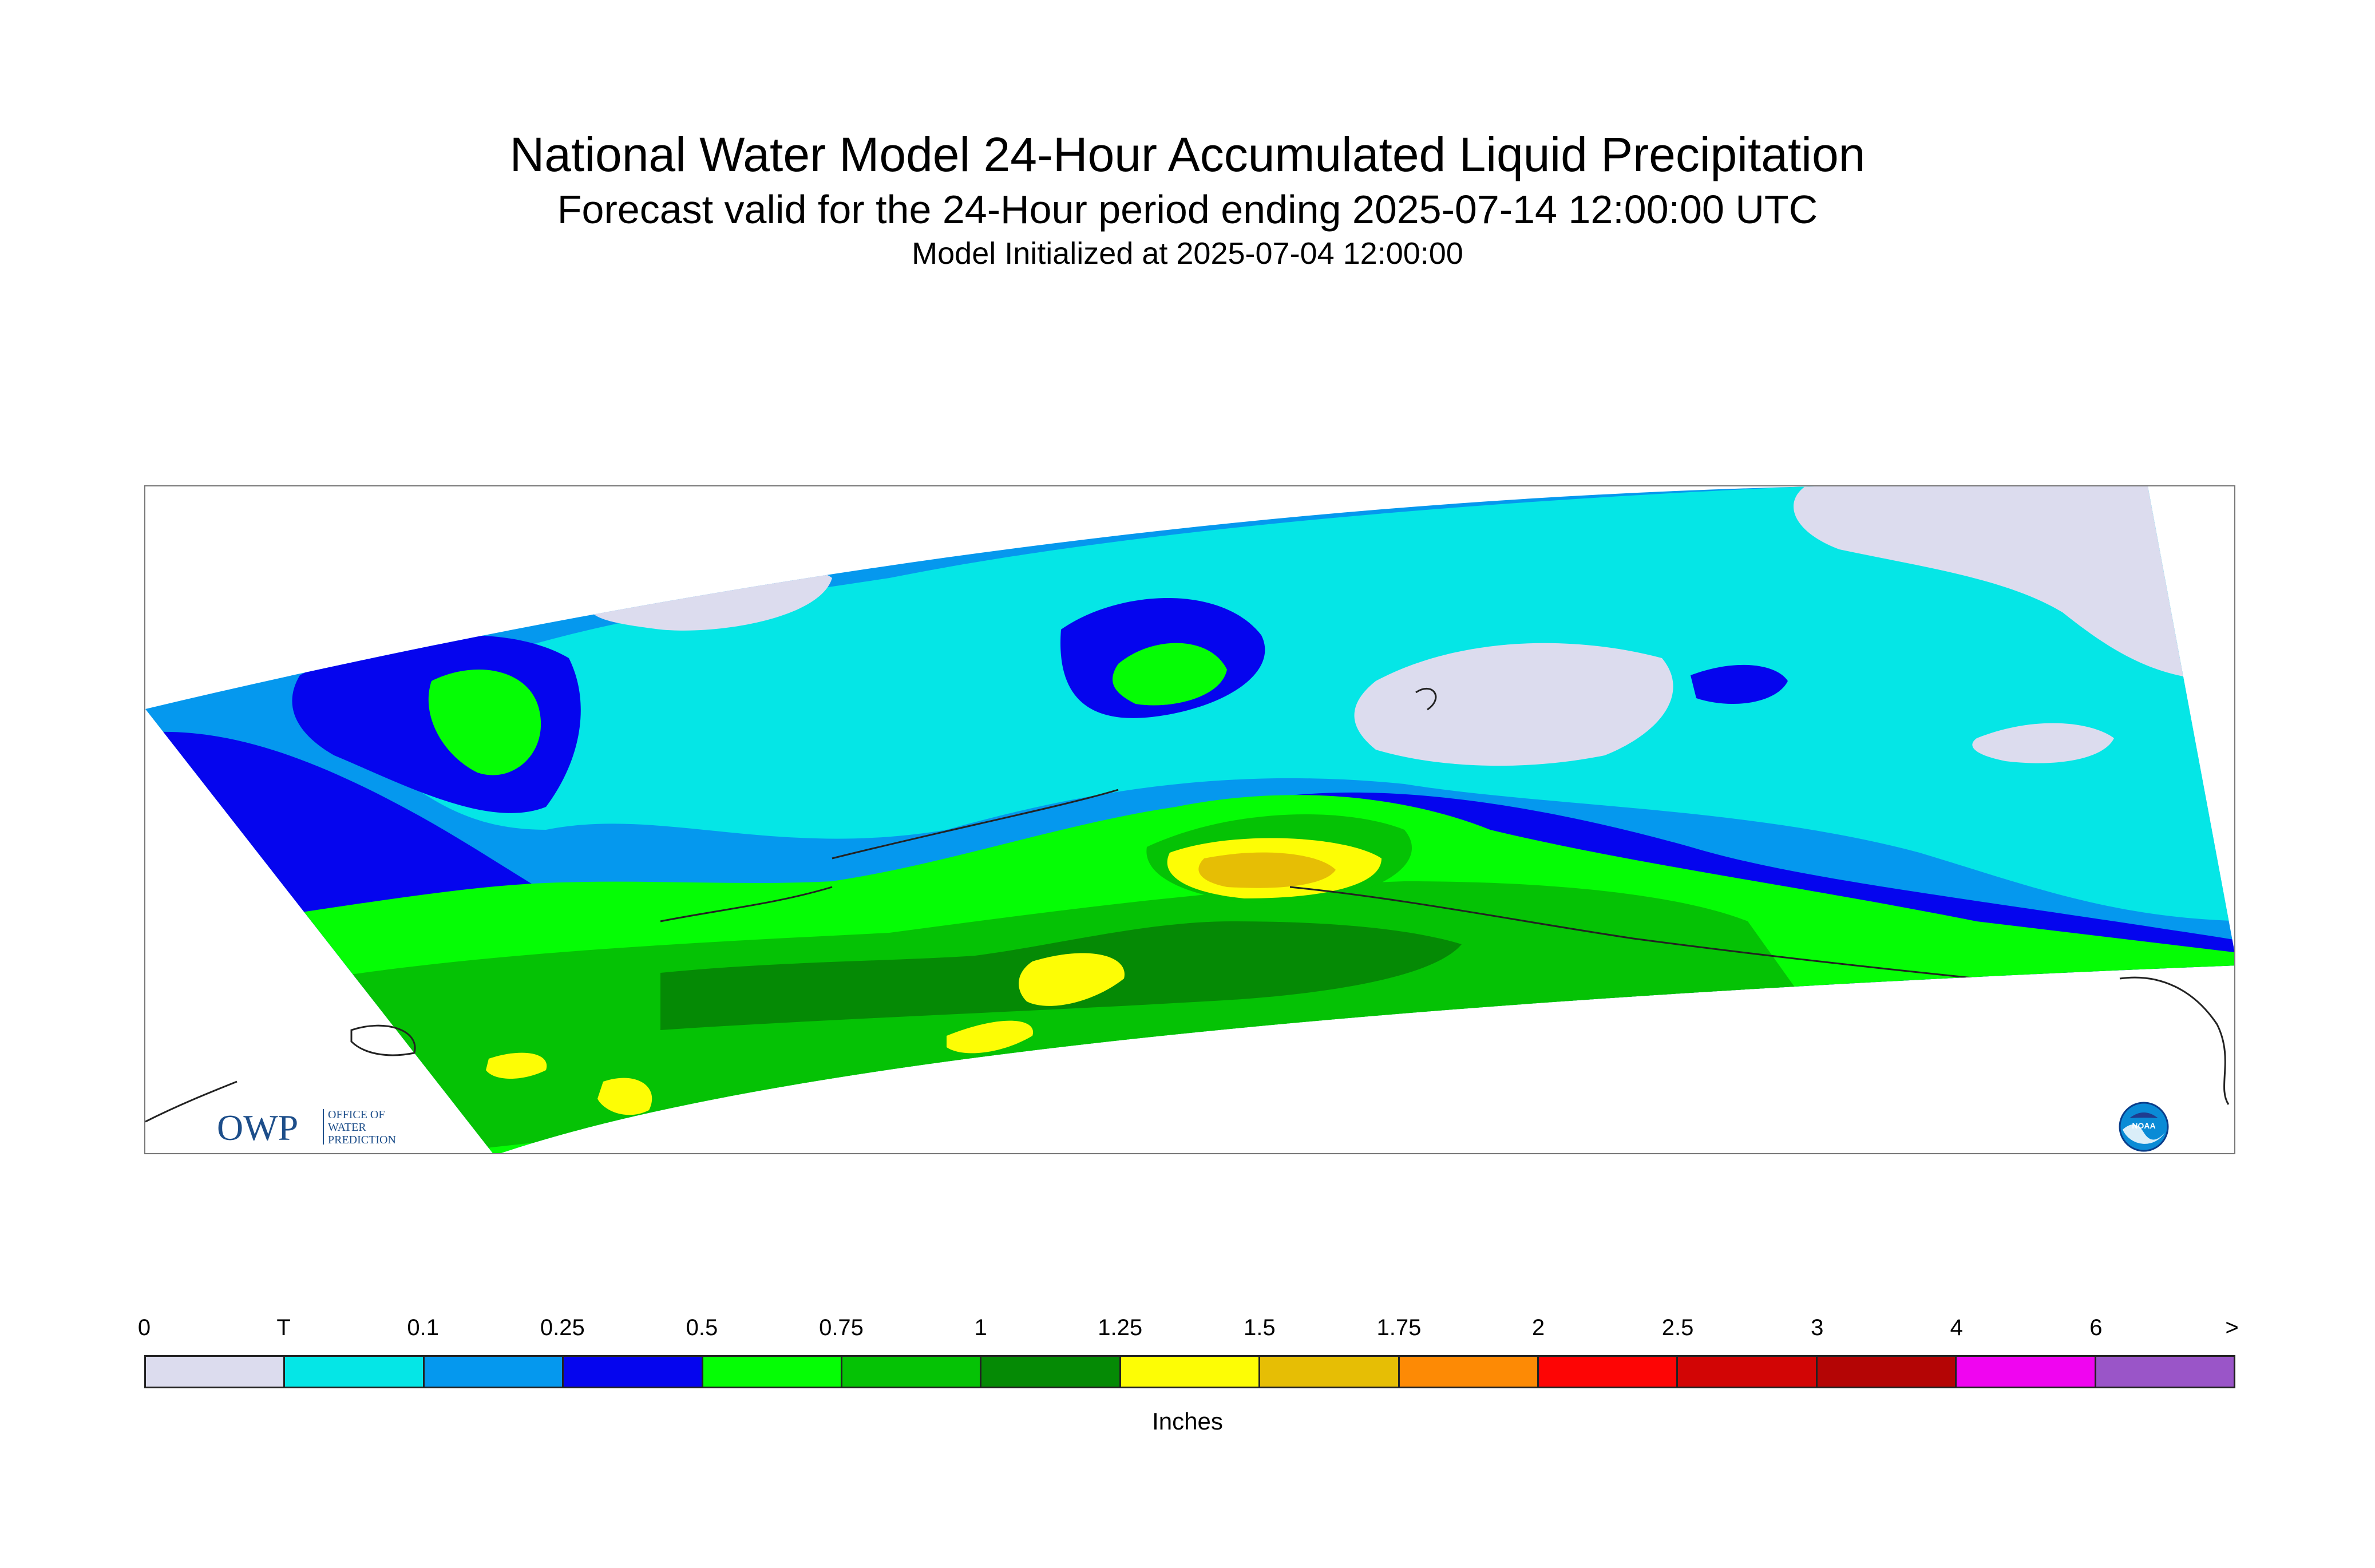  I want to click on legend-tick: 1.75, so click(1399, 1327).